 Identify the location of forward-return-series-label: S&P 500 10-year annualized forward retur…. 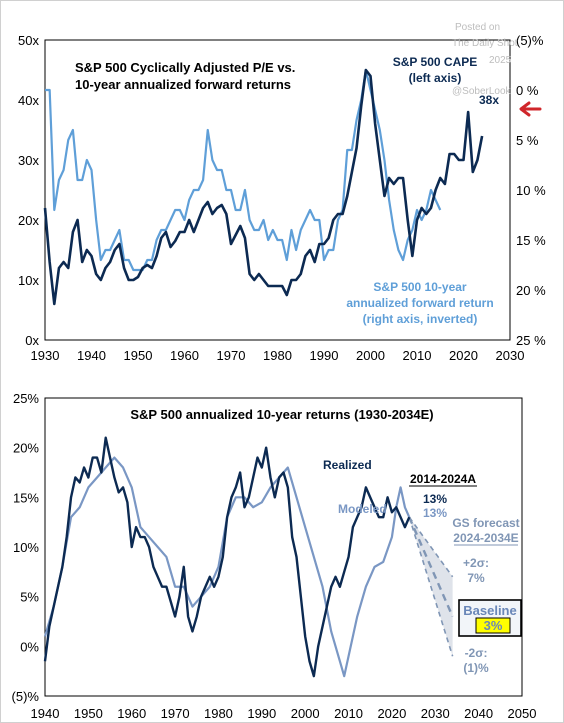
(419, 303).